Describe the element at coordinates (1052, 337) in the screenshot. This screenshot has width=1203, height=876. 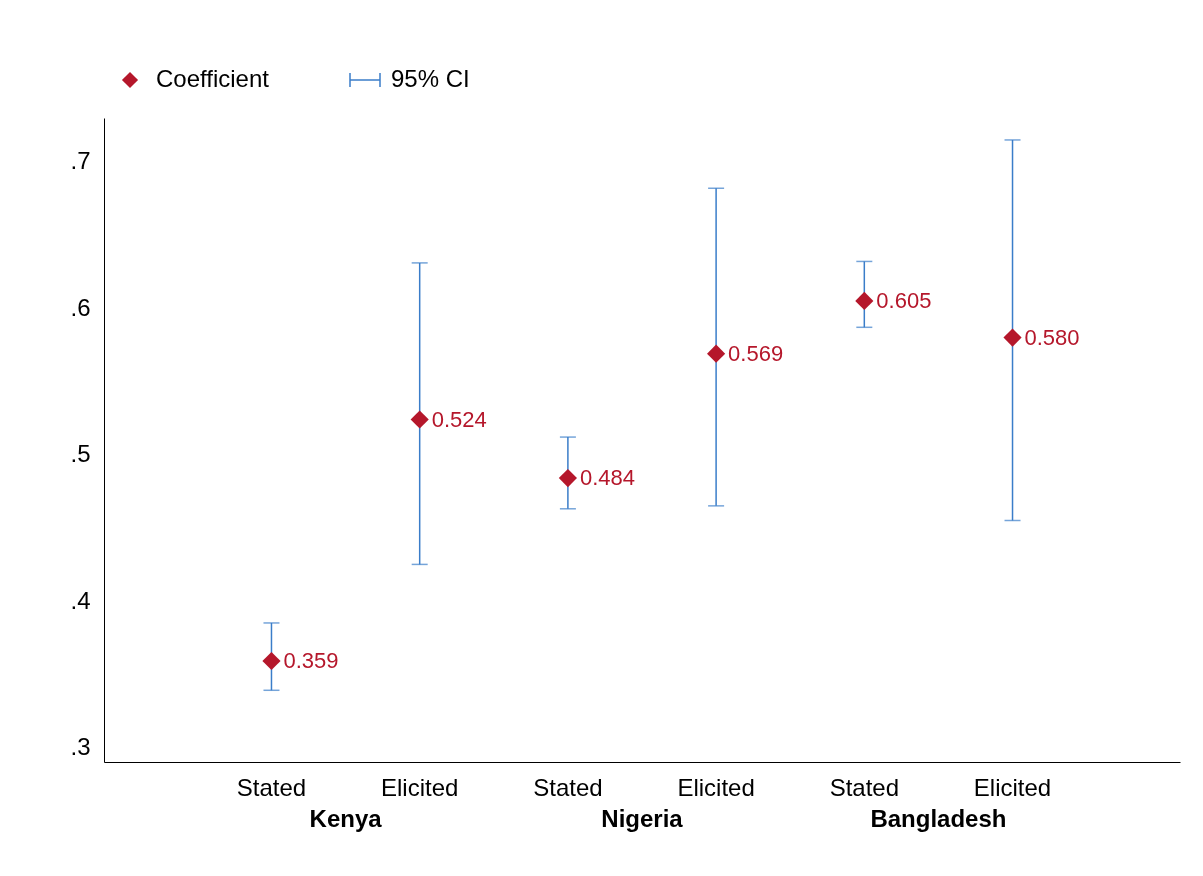
I see `data-label: 0.580` at that location.